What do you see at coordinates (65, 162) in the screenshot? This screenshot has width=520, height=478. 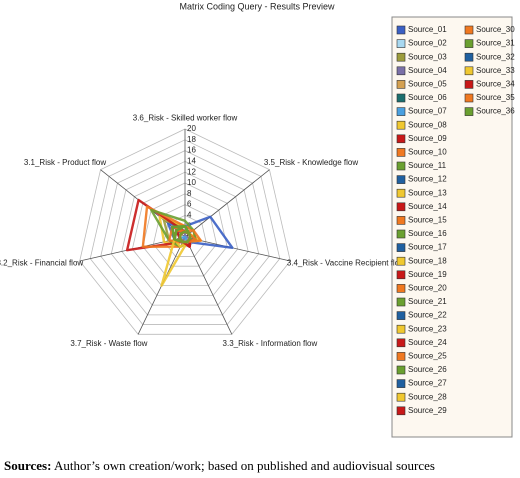 I see `axis-label: 3.1_Risk - Product flow` at bounding box center [65, 162].